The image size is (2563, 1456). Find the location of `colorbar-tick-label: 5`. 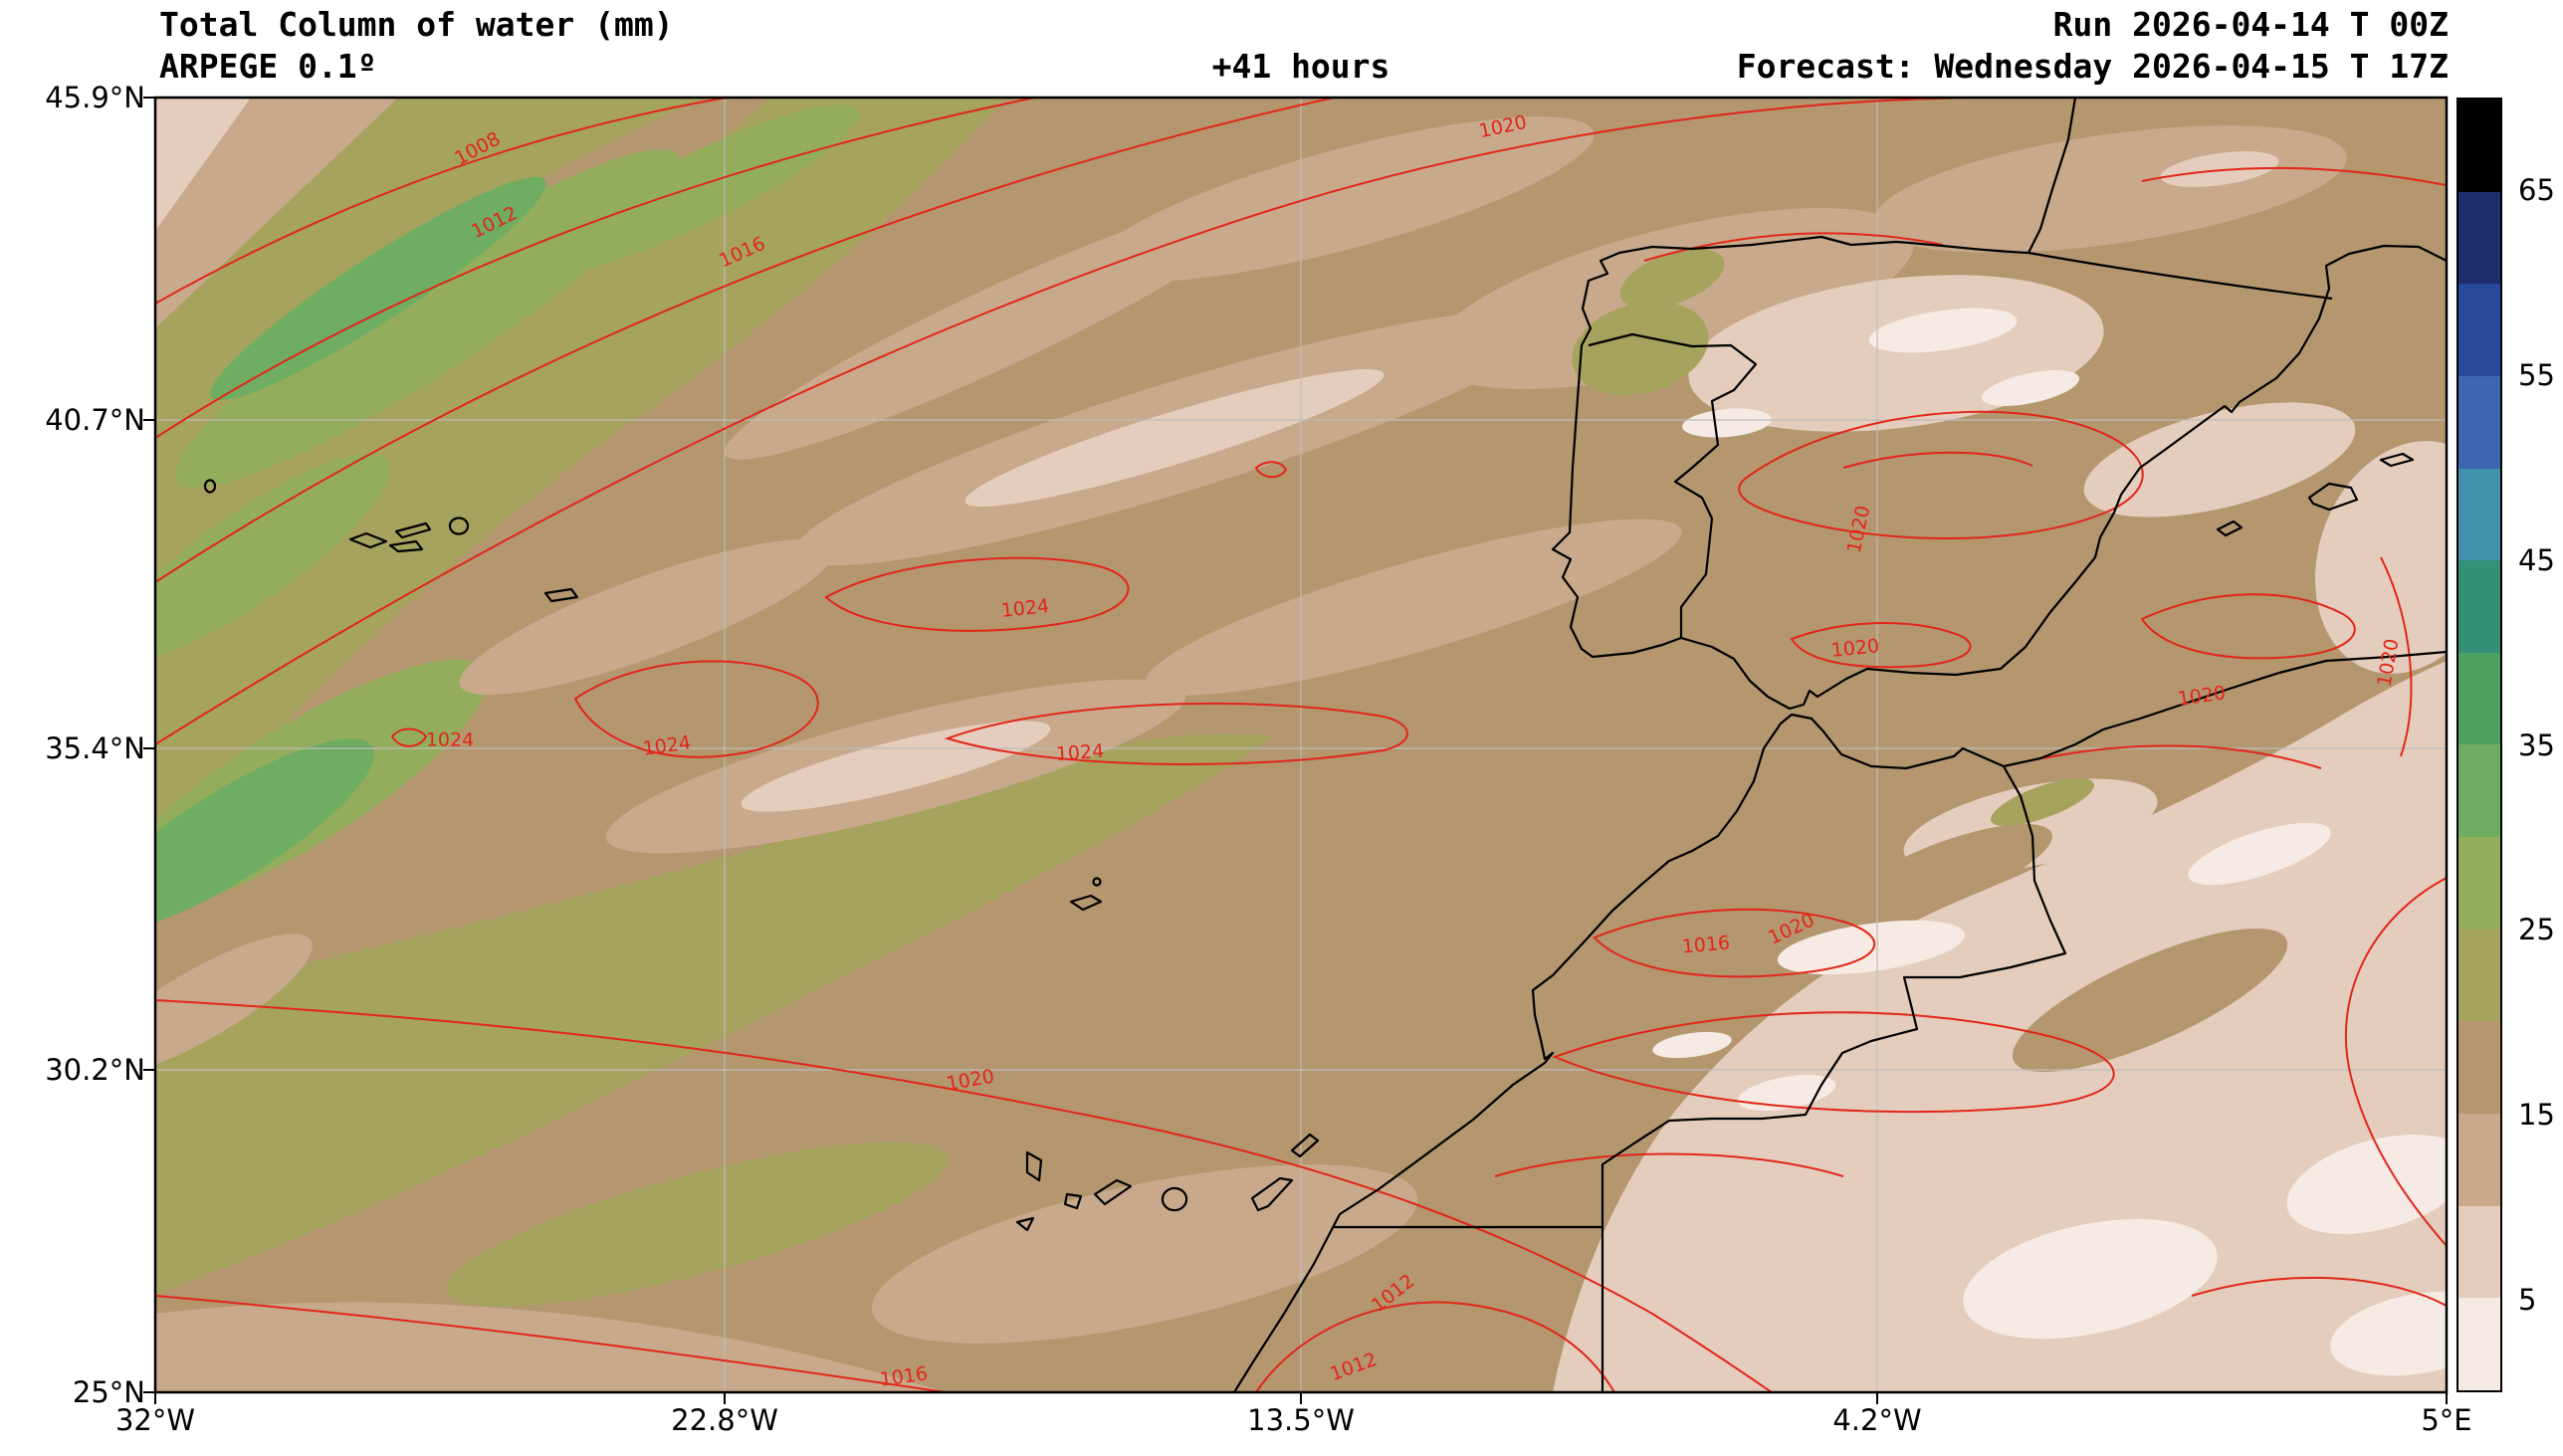

colorbar-tick-label: 5 is located at coordinates (2527, 1300).